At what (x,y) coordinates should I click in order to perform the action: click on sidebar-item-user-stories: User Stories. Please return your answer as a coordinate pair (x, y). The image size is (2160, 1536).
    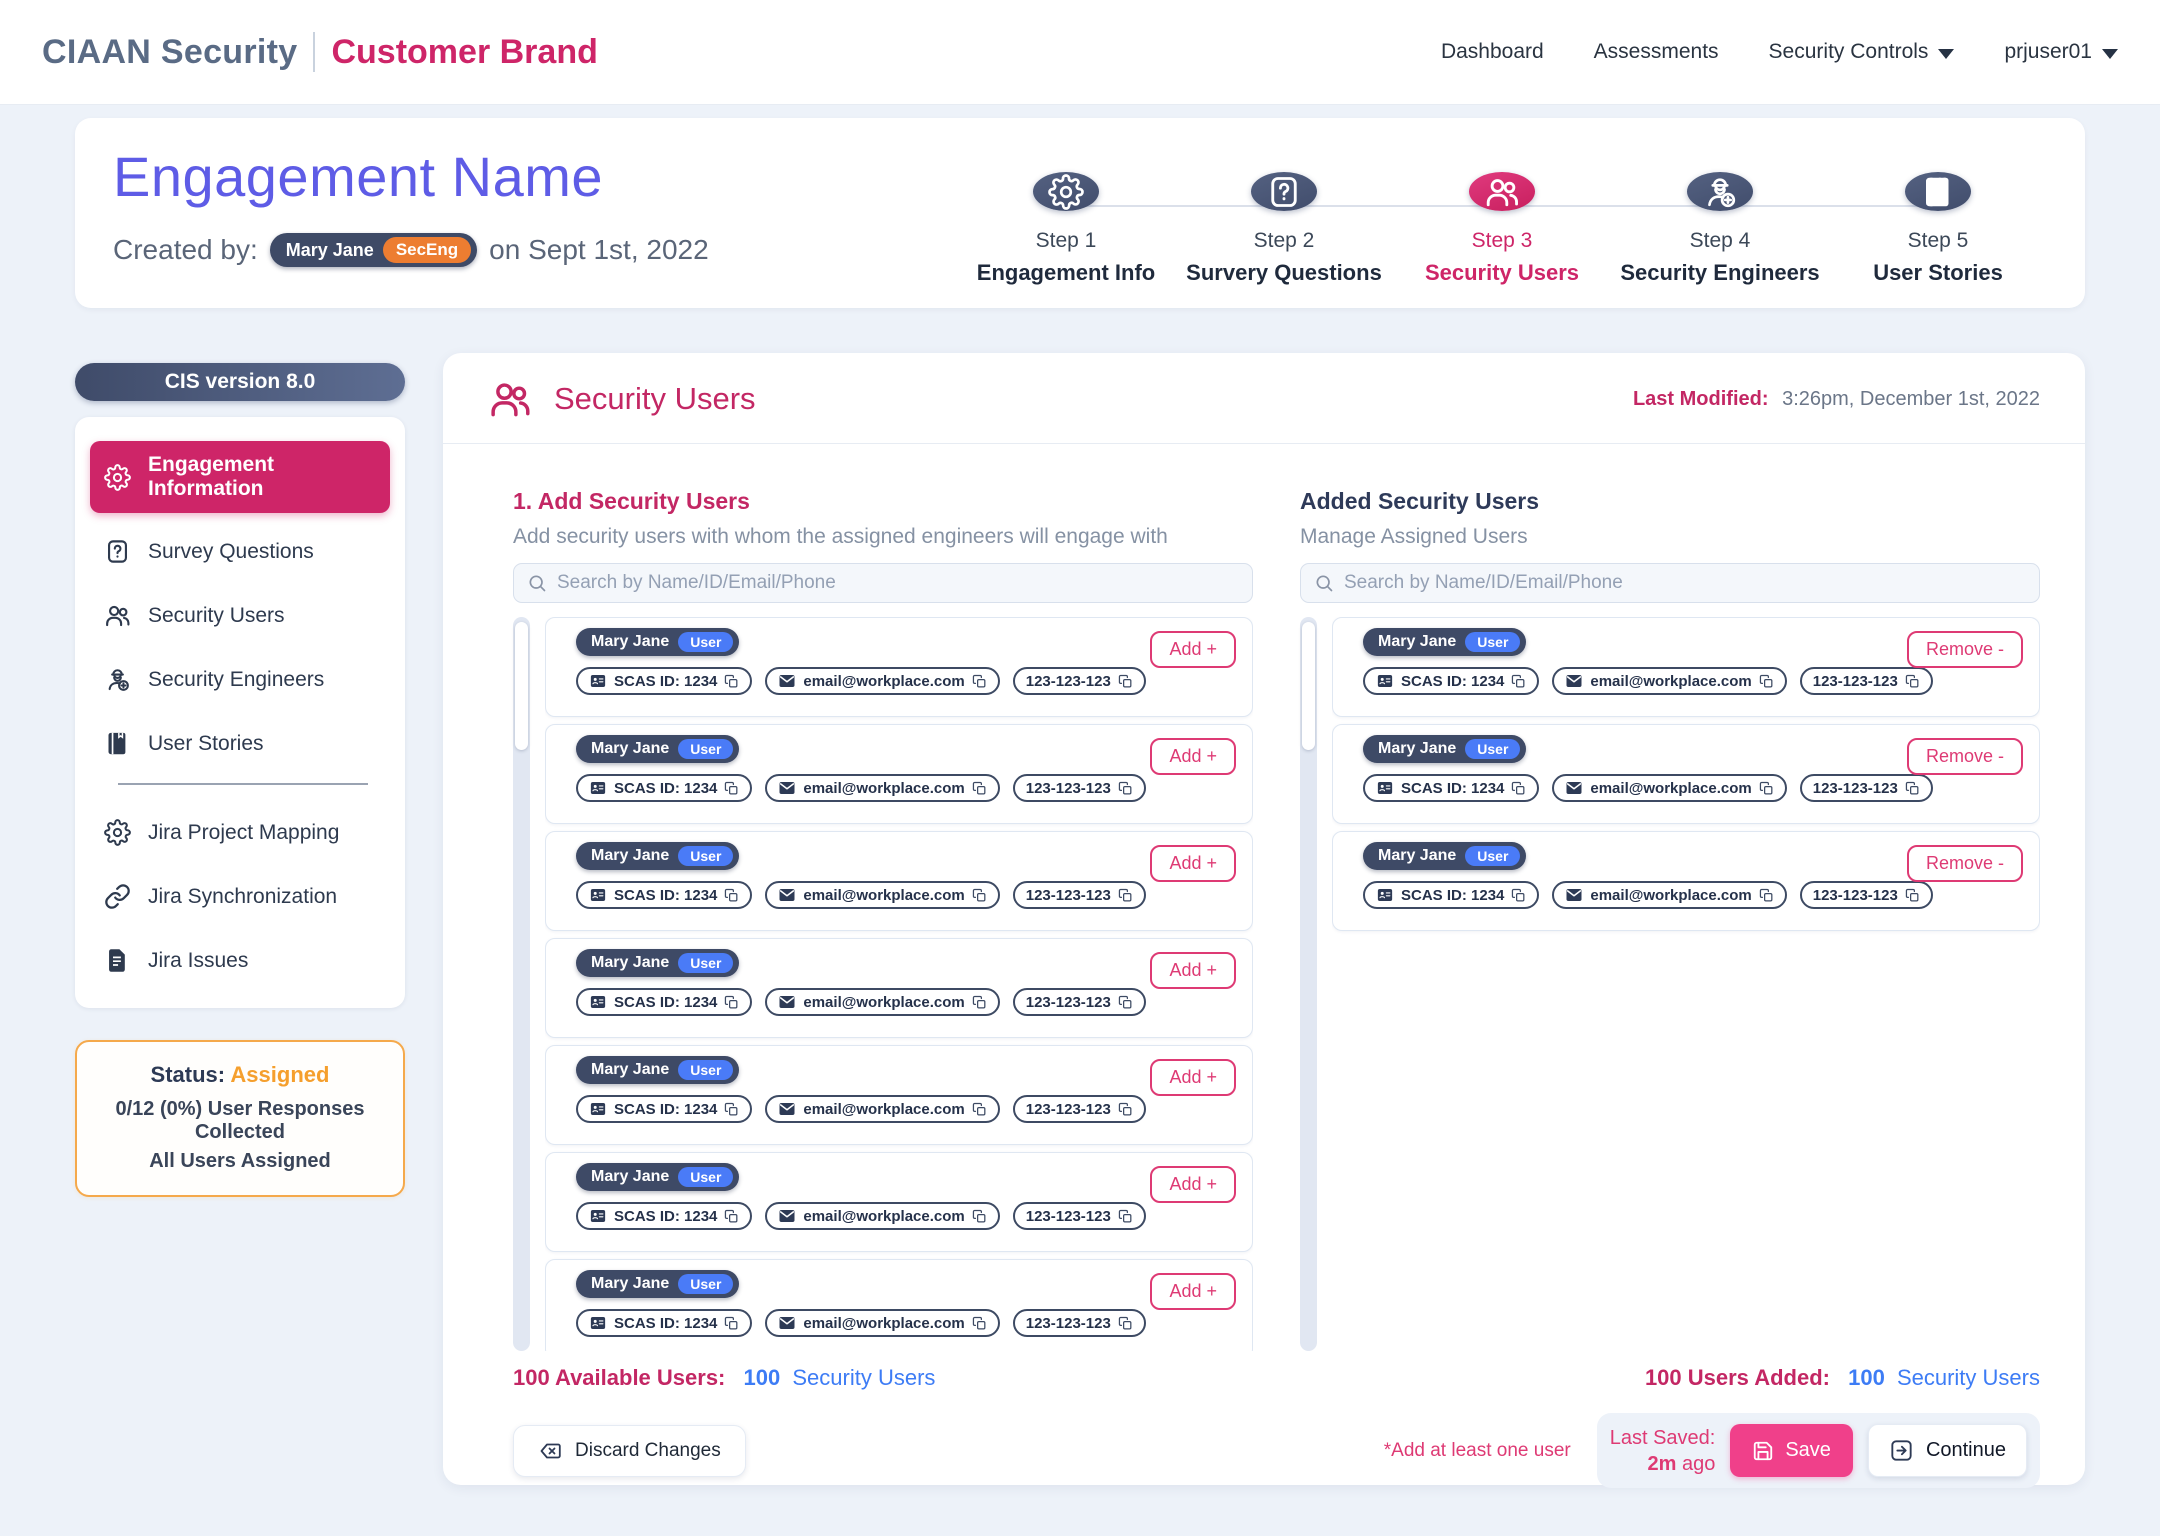
    Looking at the image, I should click on (240, 743).